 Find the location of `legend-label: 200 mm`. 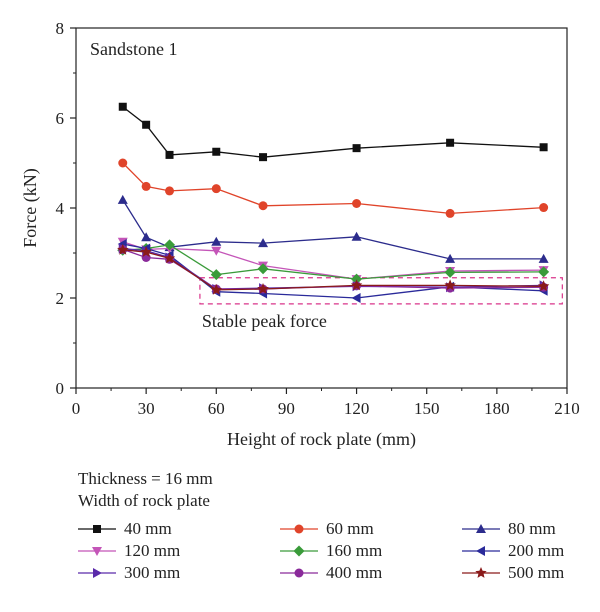

legend-label: 200 mm is located at coordinates (536, 550).